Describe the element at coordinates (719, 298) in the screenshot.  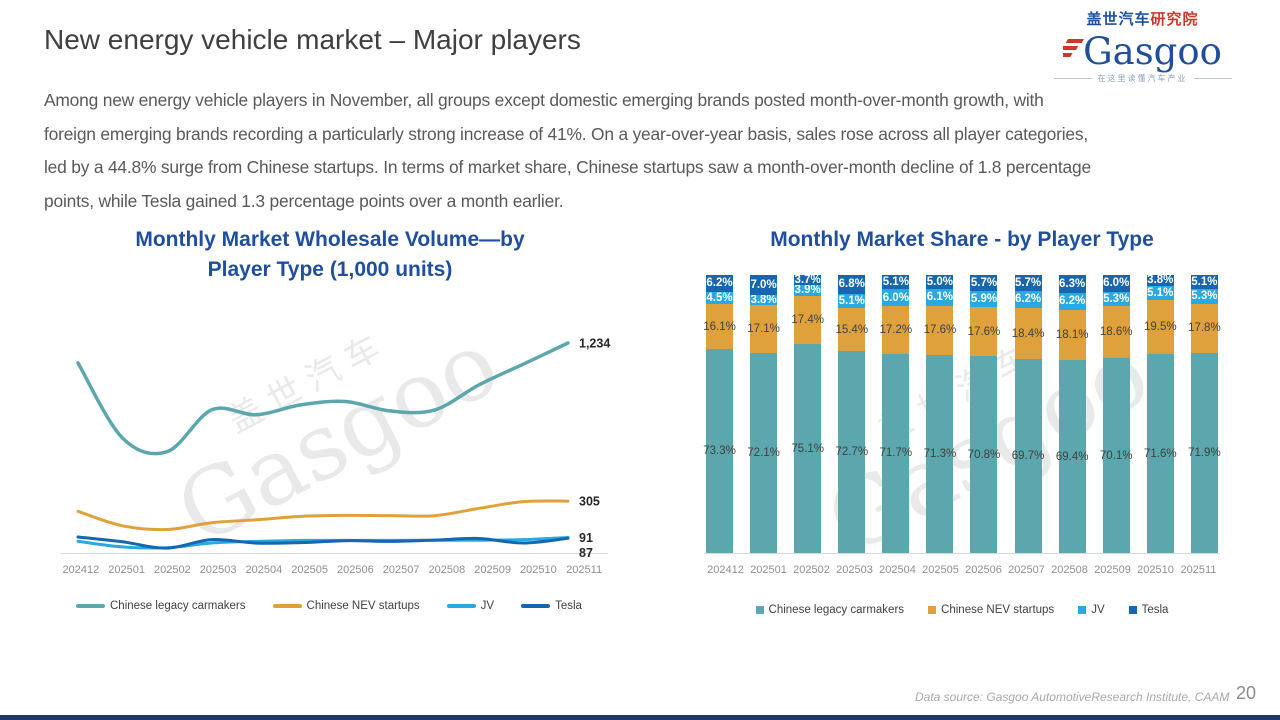
I see `bar-segment-jv: 4.5%` at that location.